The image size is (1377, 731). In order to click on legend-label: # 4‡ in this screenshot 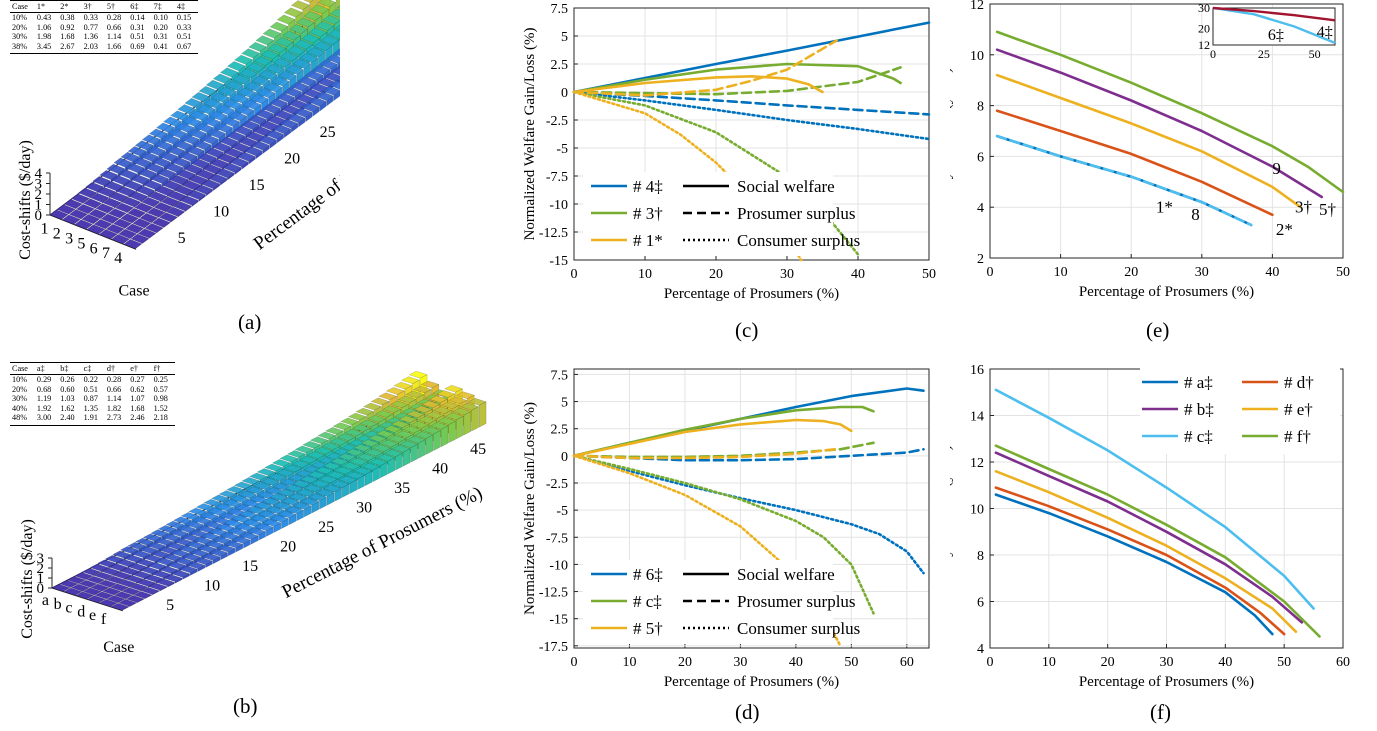, I will do `click(648, 186)`.